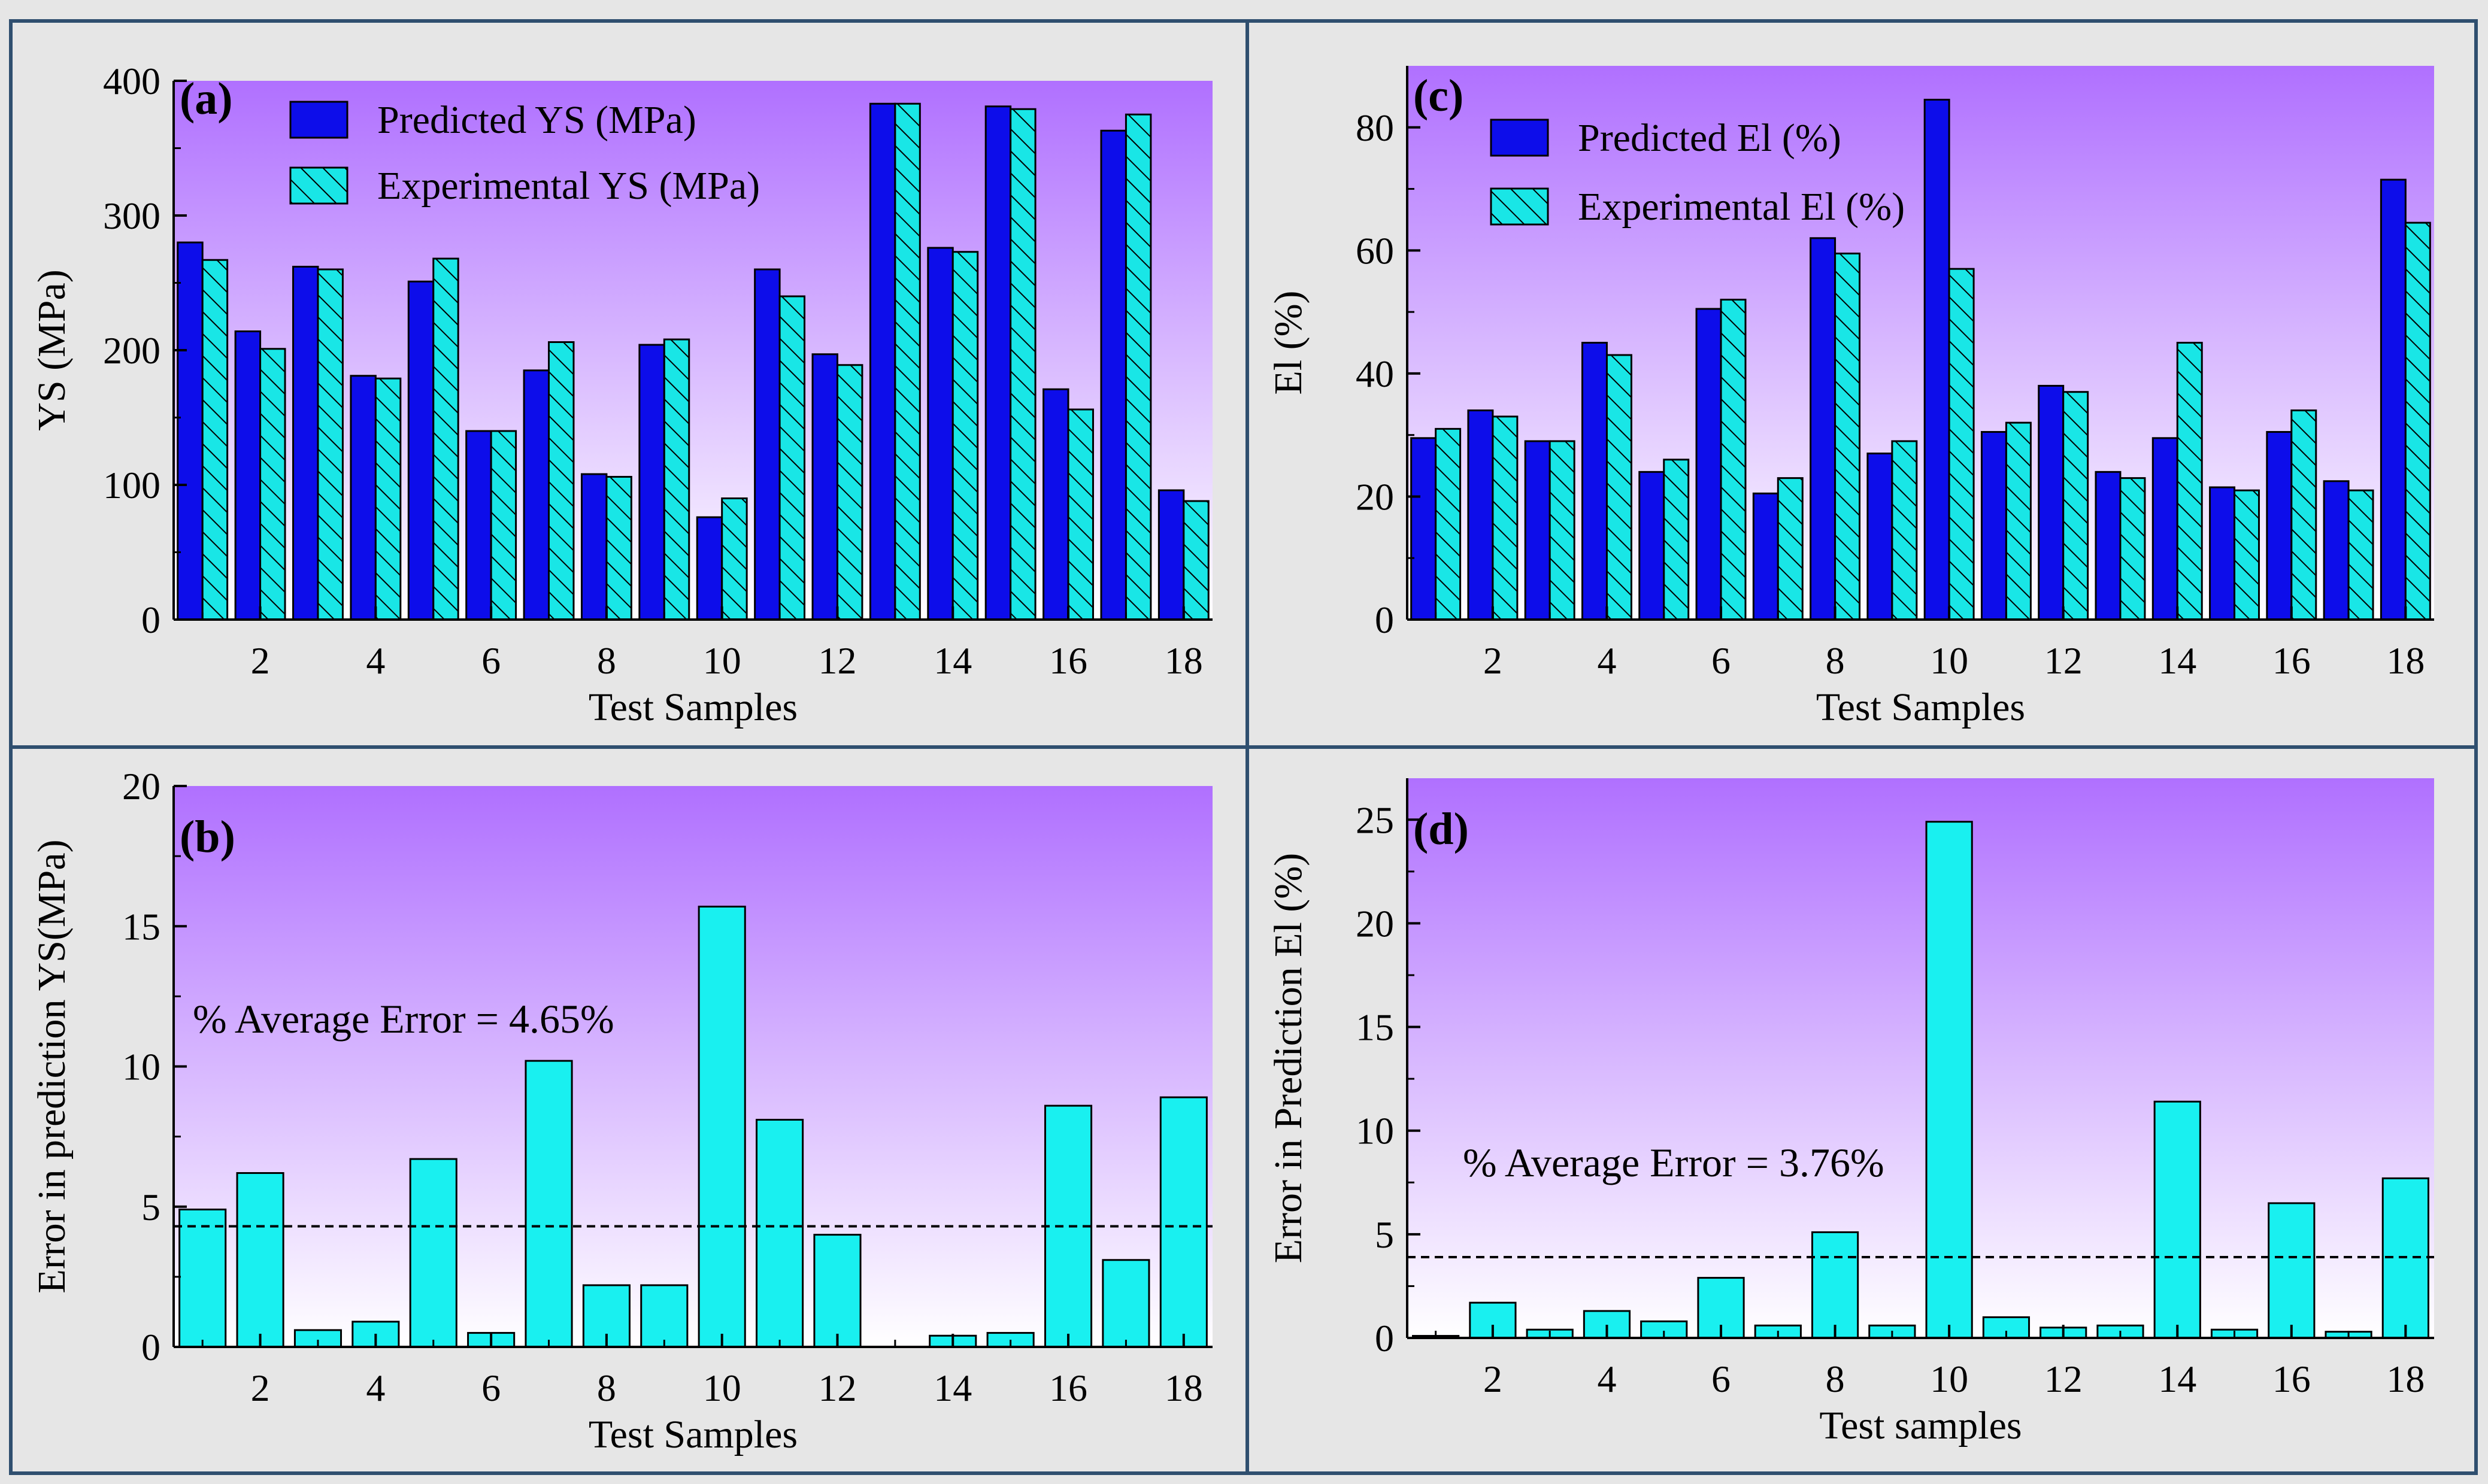 The image size is (2488, 1484). What do you see at coordinates (1068, 1388) in the screenshot?
I see `x-tick-label: 16` at bounding box center [1068, 1388].